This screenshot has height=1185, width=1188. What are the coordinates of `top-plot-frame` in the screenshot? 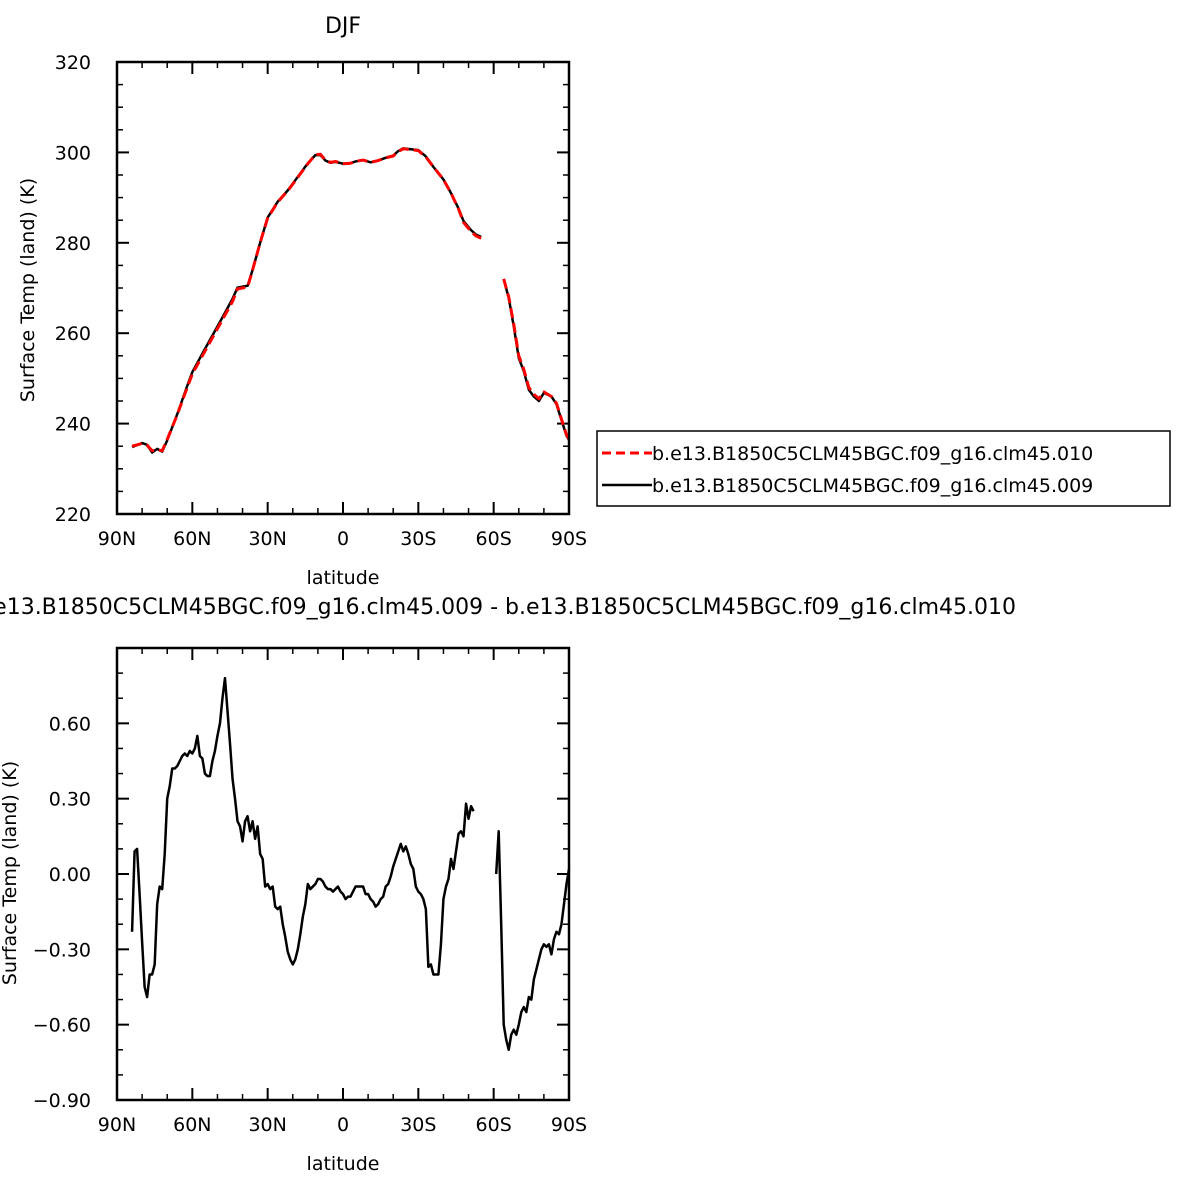 It's located at (343, 288).